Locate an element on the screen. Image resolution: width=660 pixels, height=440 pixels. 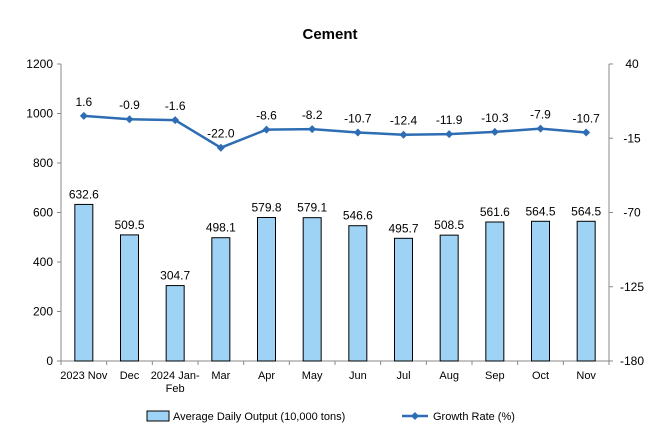
x-tick-label: Dec is located at coordinates (130, 376).